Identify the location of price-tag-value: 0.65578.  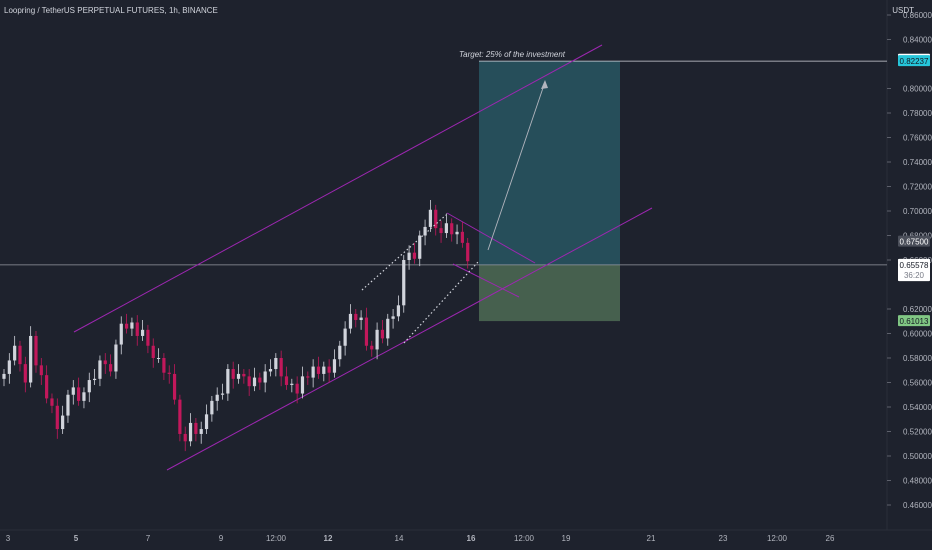
(914, 265).